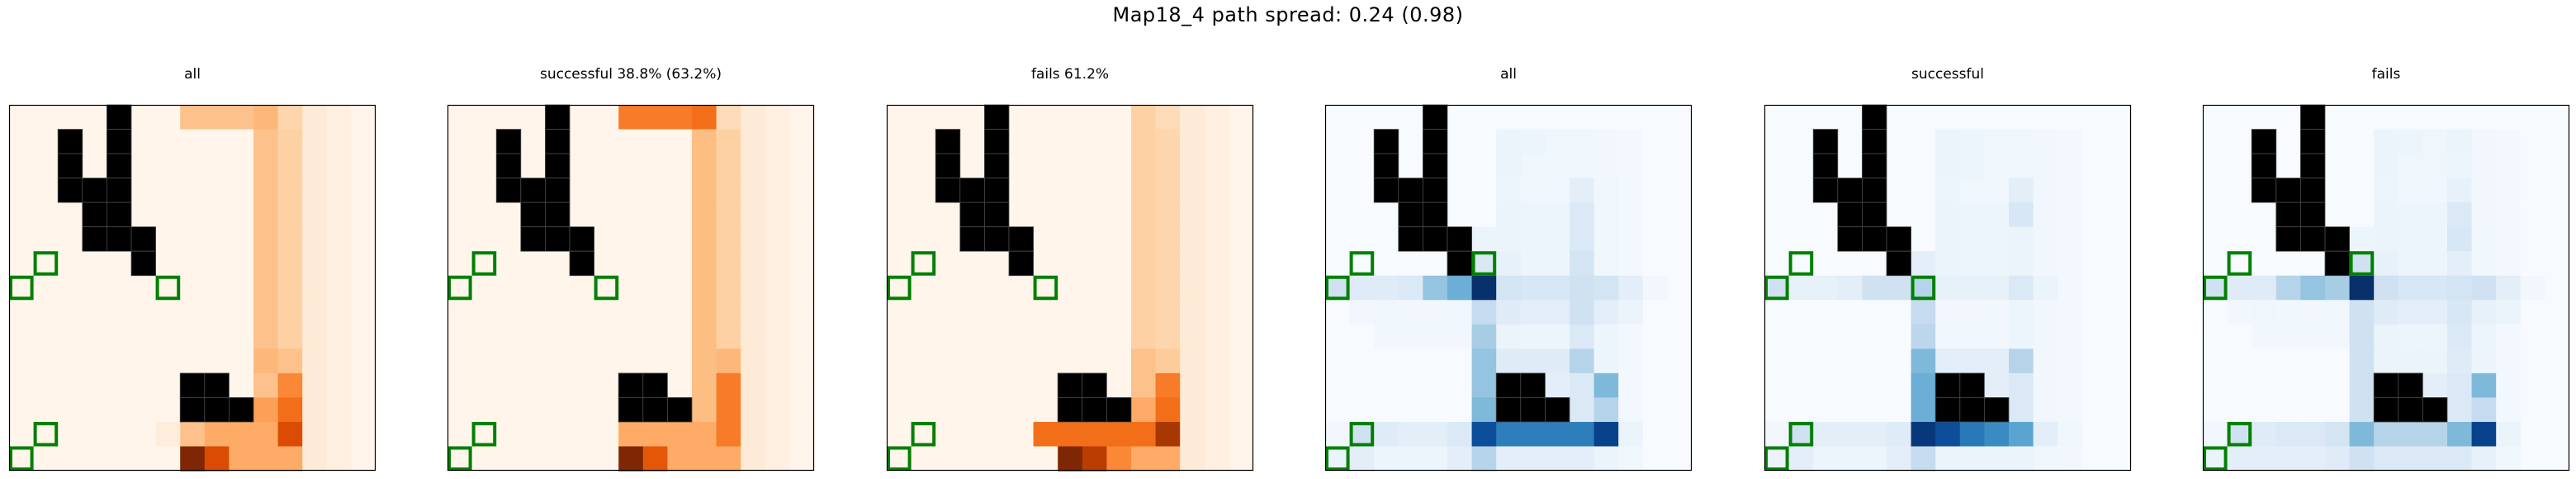 Image resolution: width=2576 pixels, height=479 pixels. I want to click on panel-title: fails 61.2%, so click(1070, 75).